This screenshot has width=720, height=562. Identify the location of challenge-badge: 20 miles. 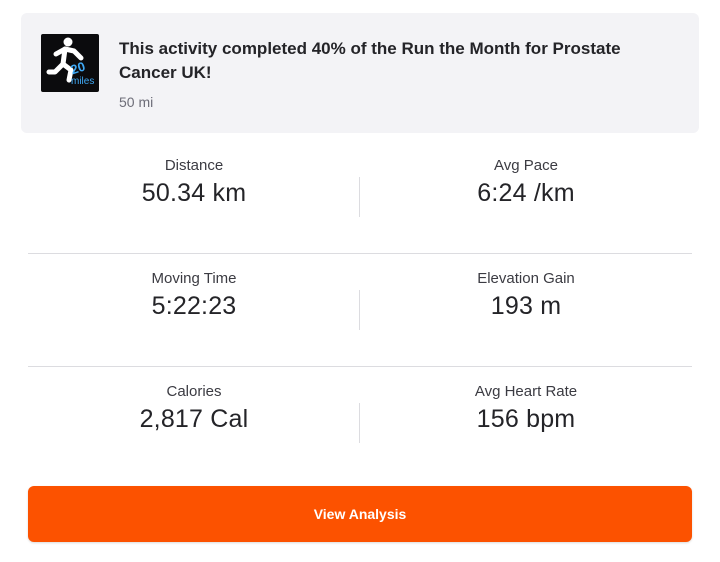
(70, 63).